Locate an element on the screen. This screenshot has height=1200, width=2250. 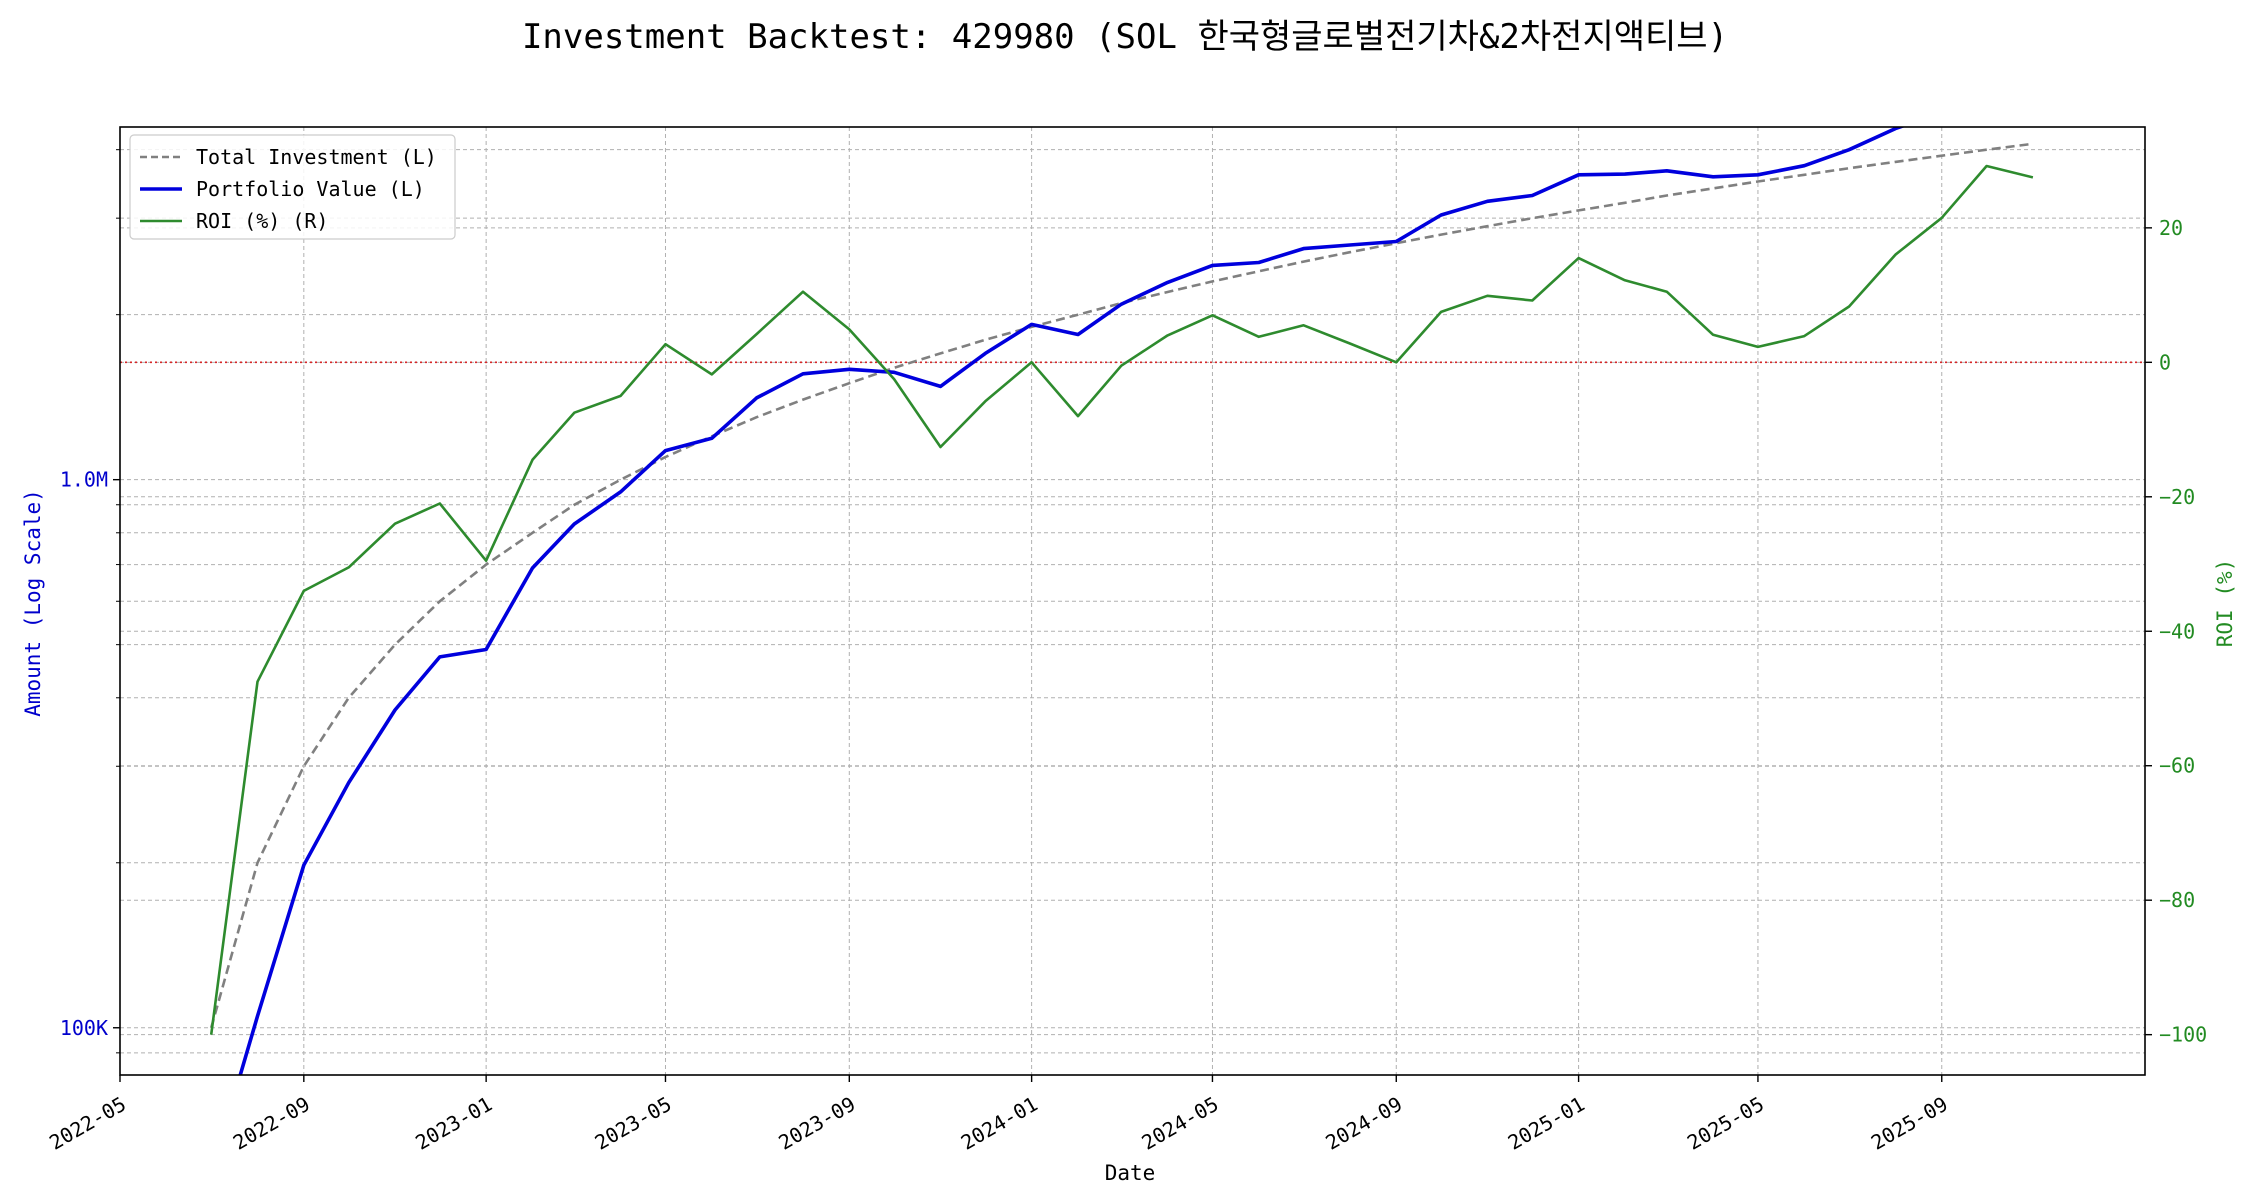
y-right-tick-label: −20 is located at coordinates (2177, 497).